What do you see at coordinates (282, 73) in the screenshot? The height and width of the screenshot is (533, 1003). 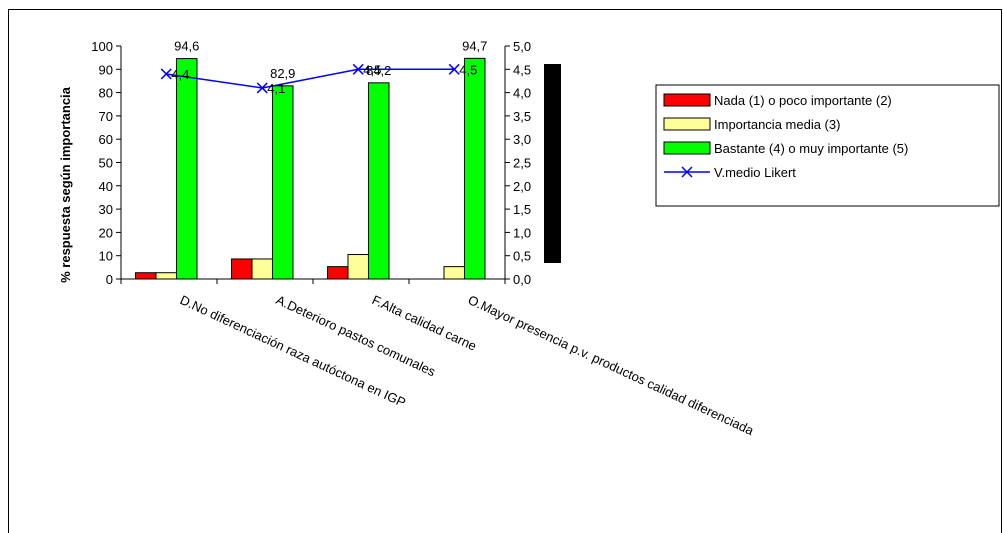 I see `bar-data-label: 82,9` at bounding box center [282, 73].